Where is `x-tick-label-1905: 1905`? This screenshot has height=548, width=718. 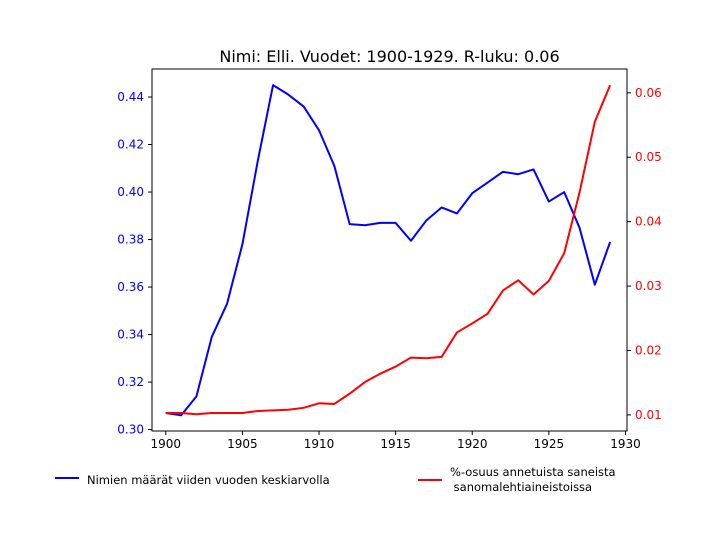 x-tick-label-1905: 1905 is located at coordinates (242, 444).